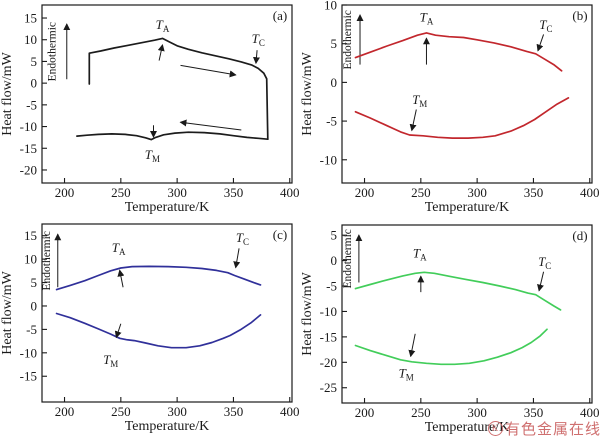 The width and height of the screenshot is (600, 439). What do you see at coordinates (290, 411) in the screenshot?
I see `x-tick-label: 400` at bounding box center [290, 411].